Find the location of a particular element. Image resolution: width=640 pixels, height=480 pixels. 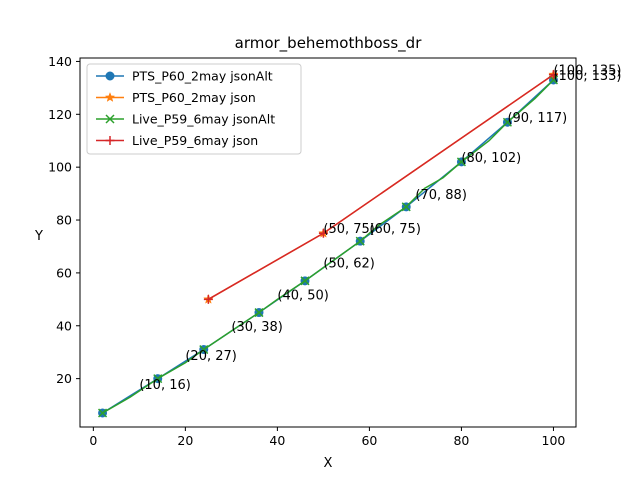

x-tick-label: 20 is located at coordinates (185, 440).